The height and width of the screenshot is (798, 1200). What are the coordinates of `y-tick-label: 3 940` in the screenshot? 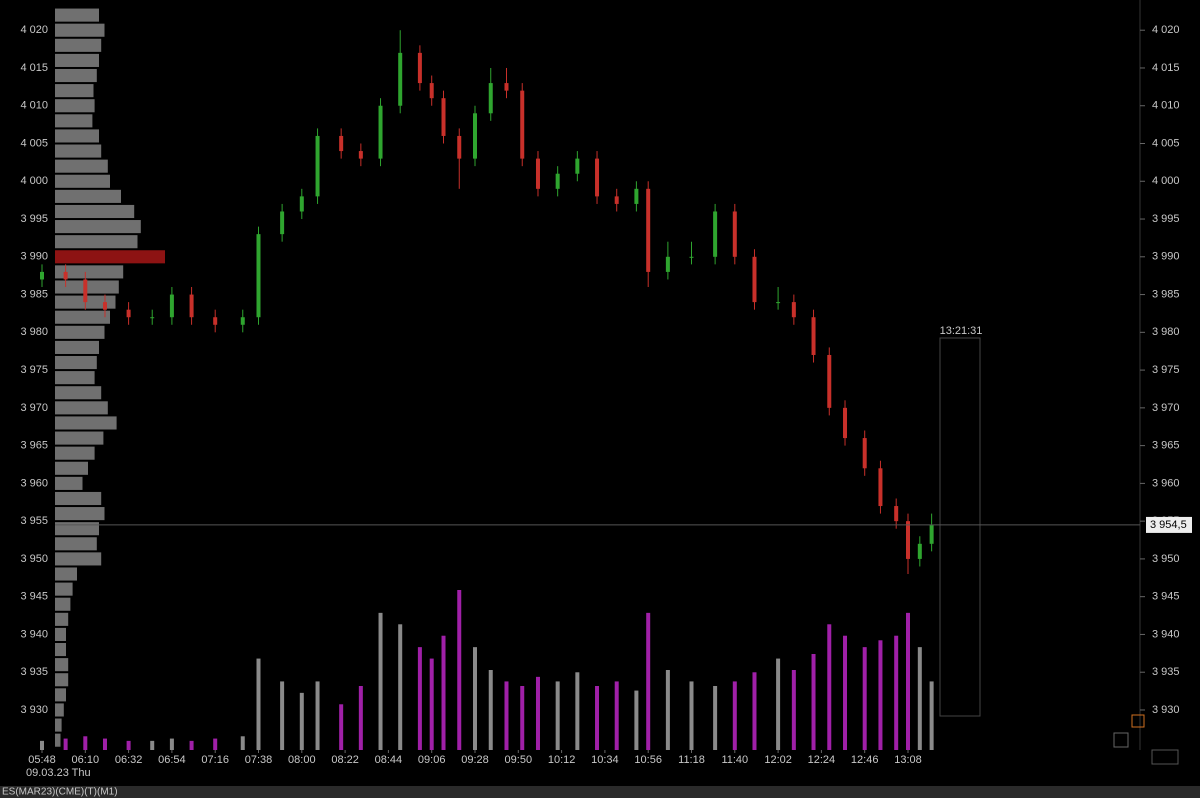 It's located at (34, 634).